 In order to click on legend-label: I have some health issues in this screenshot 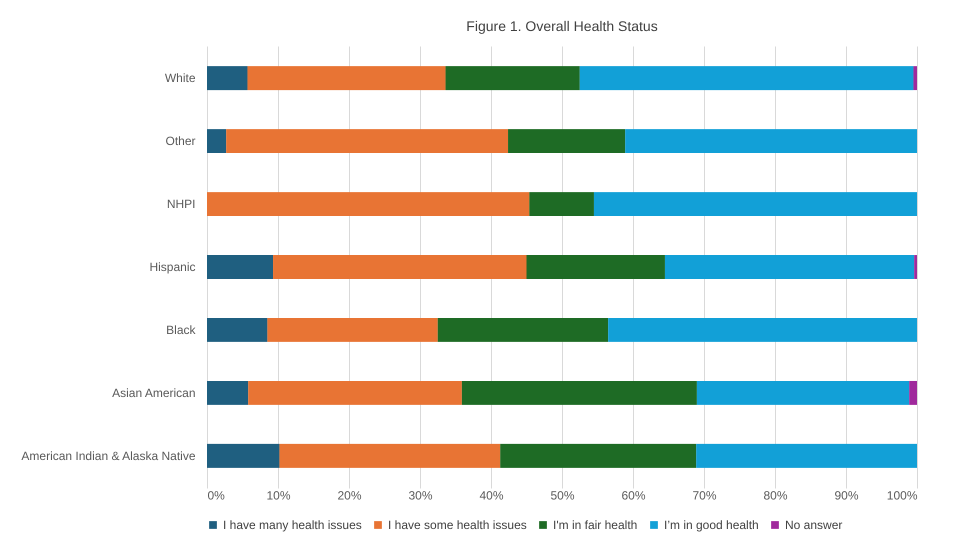, I will do `click(457, 525)`.